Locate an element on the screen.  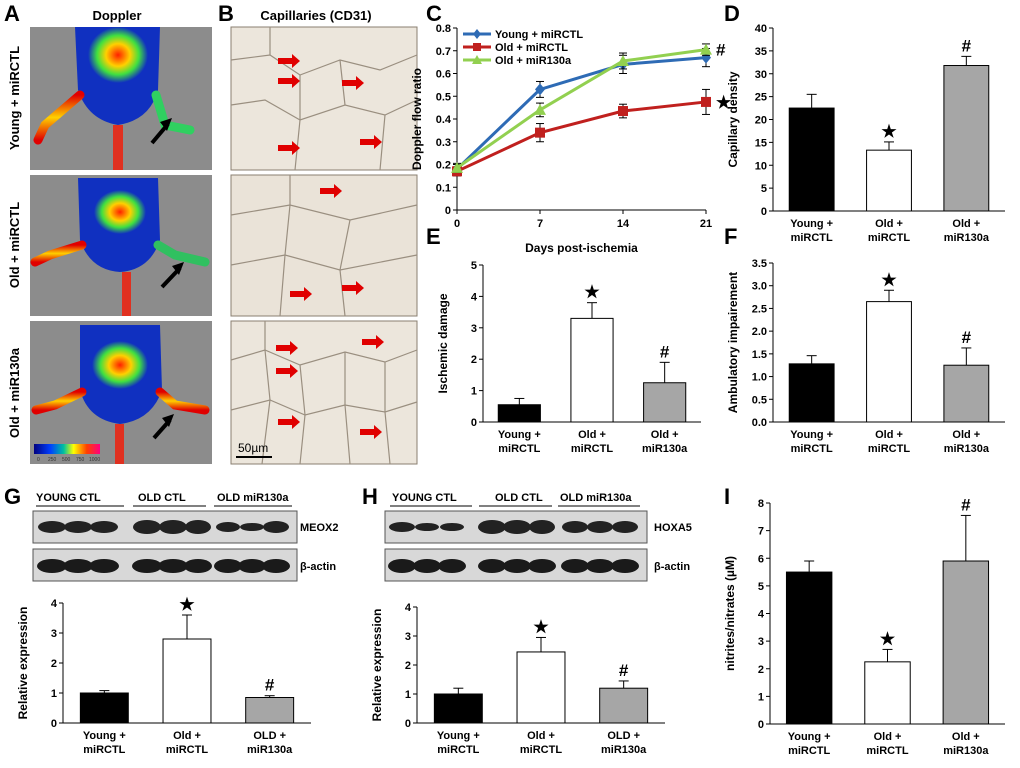
panel-label-d: D is located at coordinates (732, 13).